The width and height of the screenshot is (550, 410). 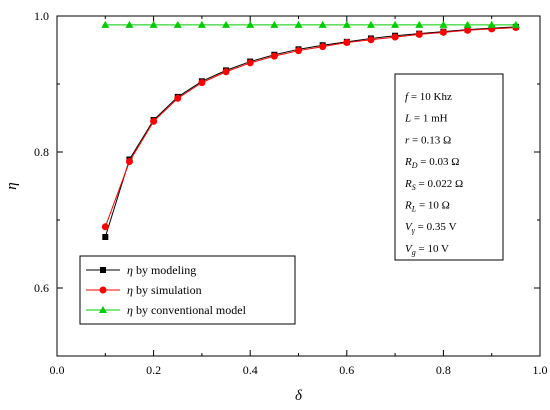 What do you see at coordinates (443, 370) in the screenshot?
I see `x-tick-label: 0.8` at bounding box center [443, 370].